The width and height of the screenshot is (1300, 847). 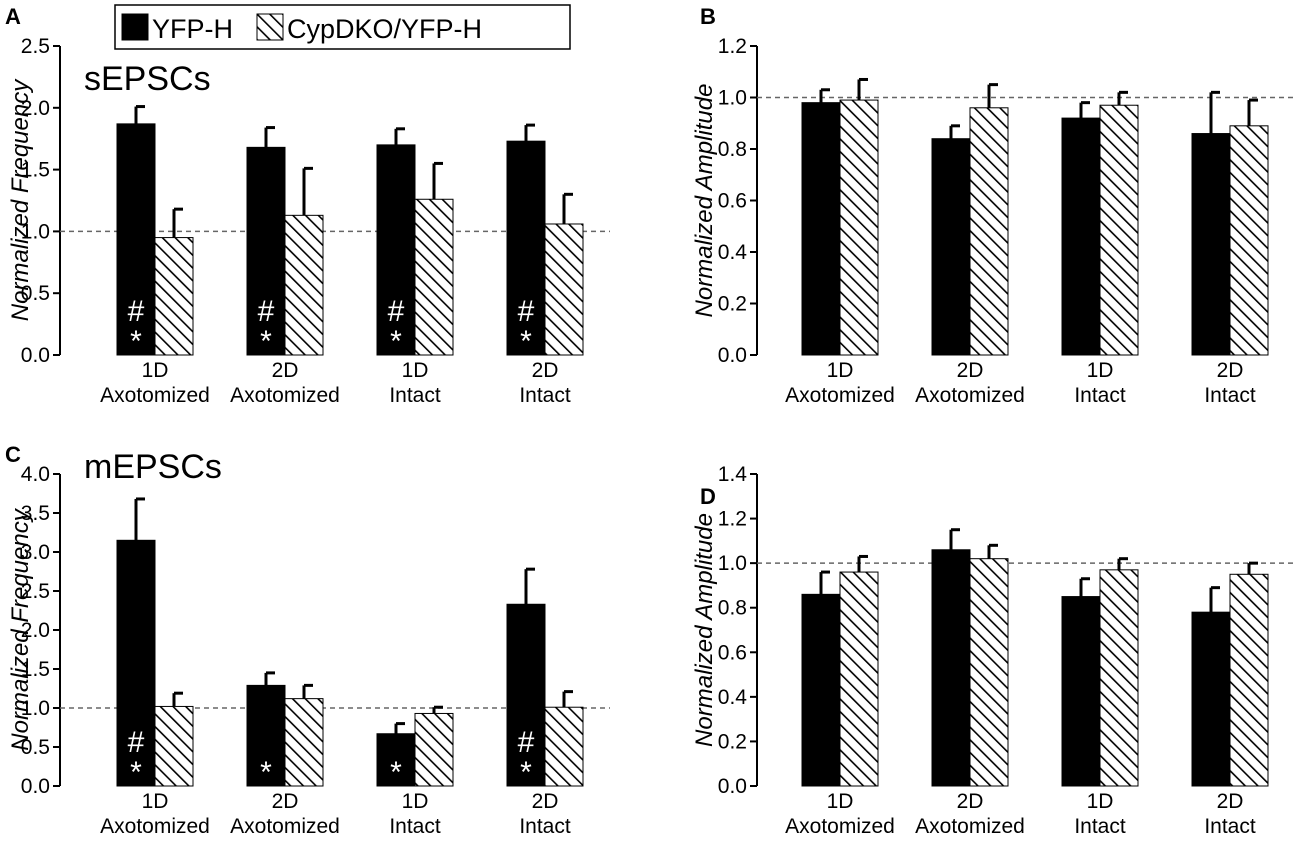 What do you see at coordinates (153, 467) in the screenshot?
I see `panel-title: mEPSCs` at bounding box center [153, 467].